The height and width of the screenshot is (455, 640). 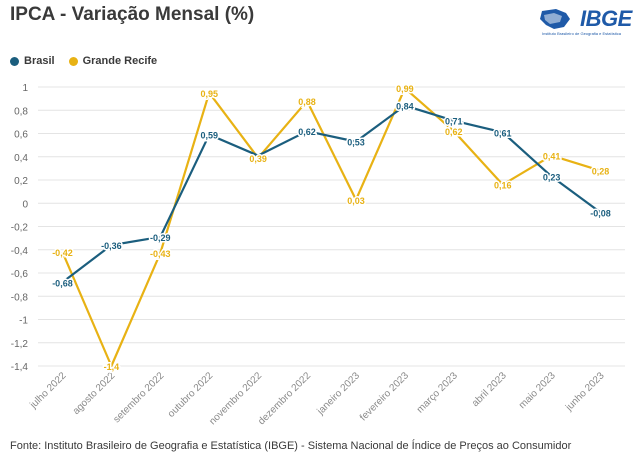 What do you see at coordinates (601, 172) in the screenshot?
I see `data-label-grande-recife: 0,28` at bounding box center [601, 172].